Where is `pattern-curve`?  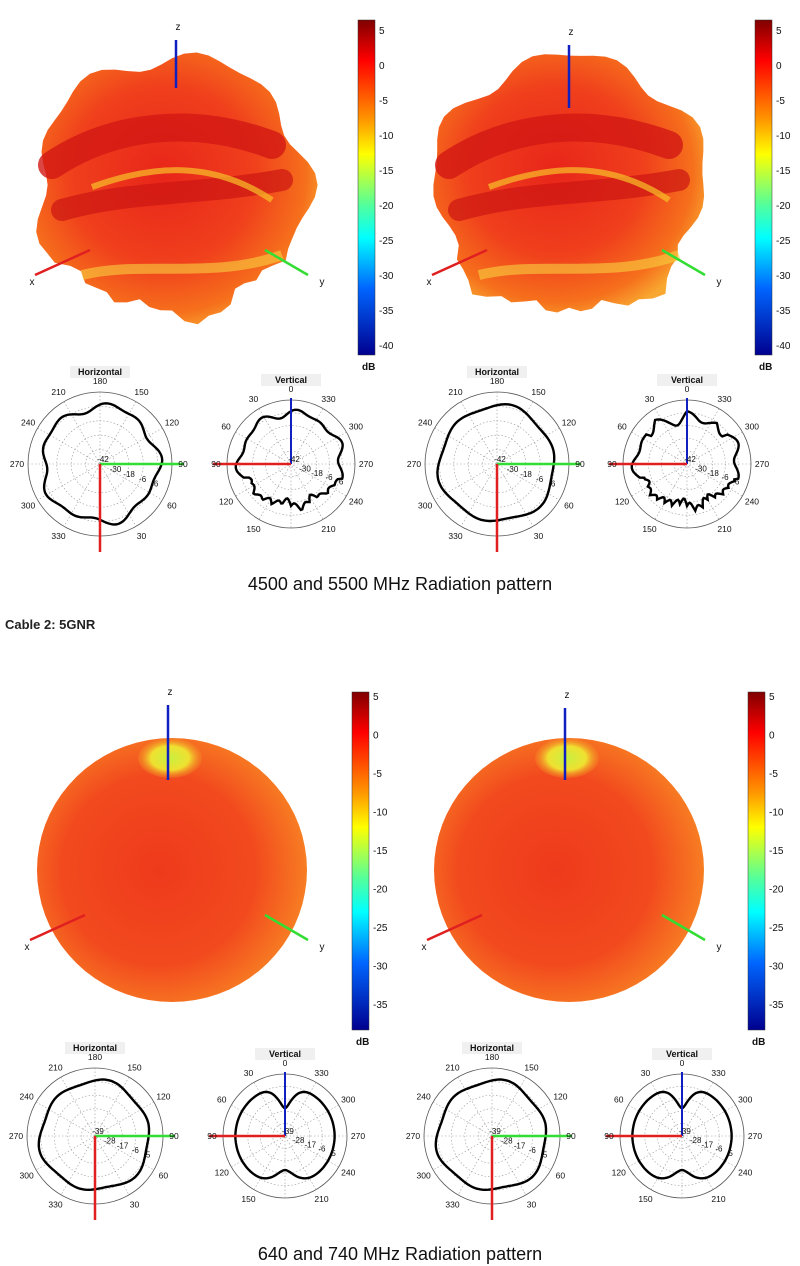 pattern-curve is located at coordinates (285, 1135).